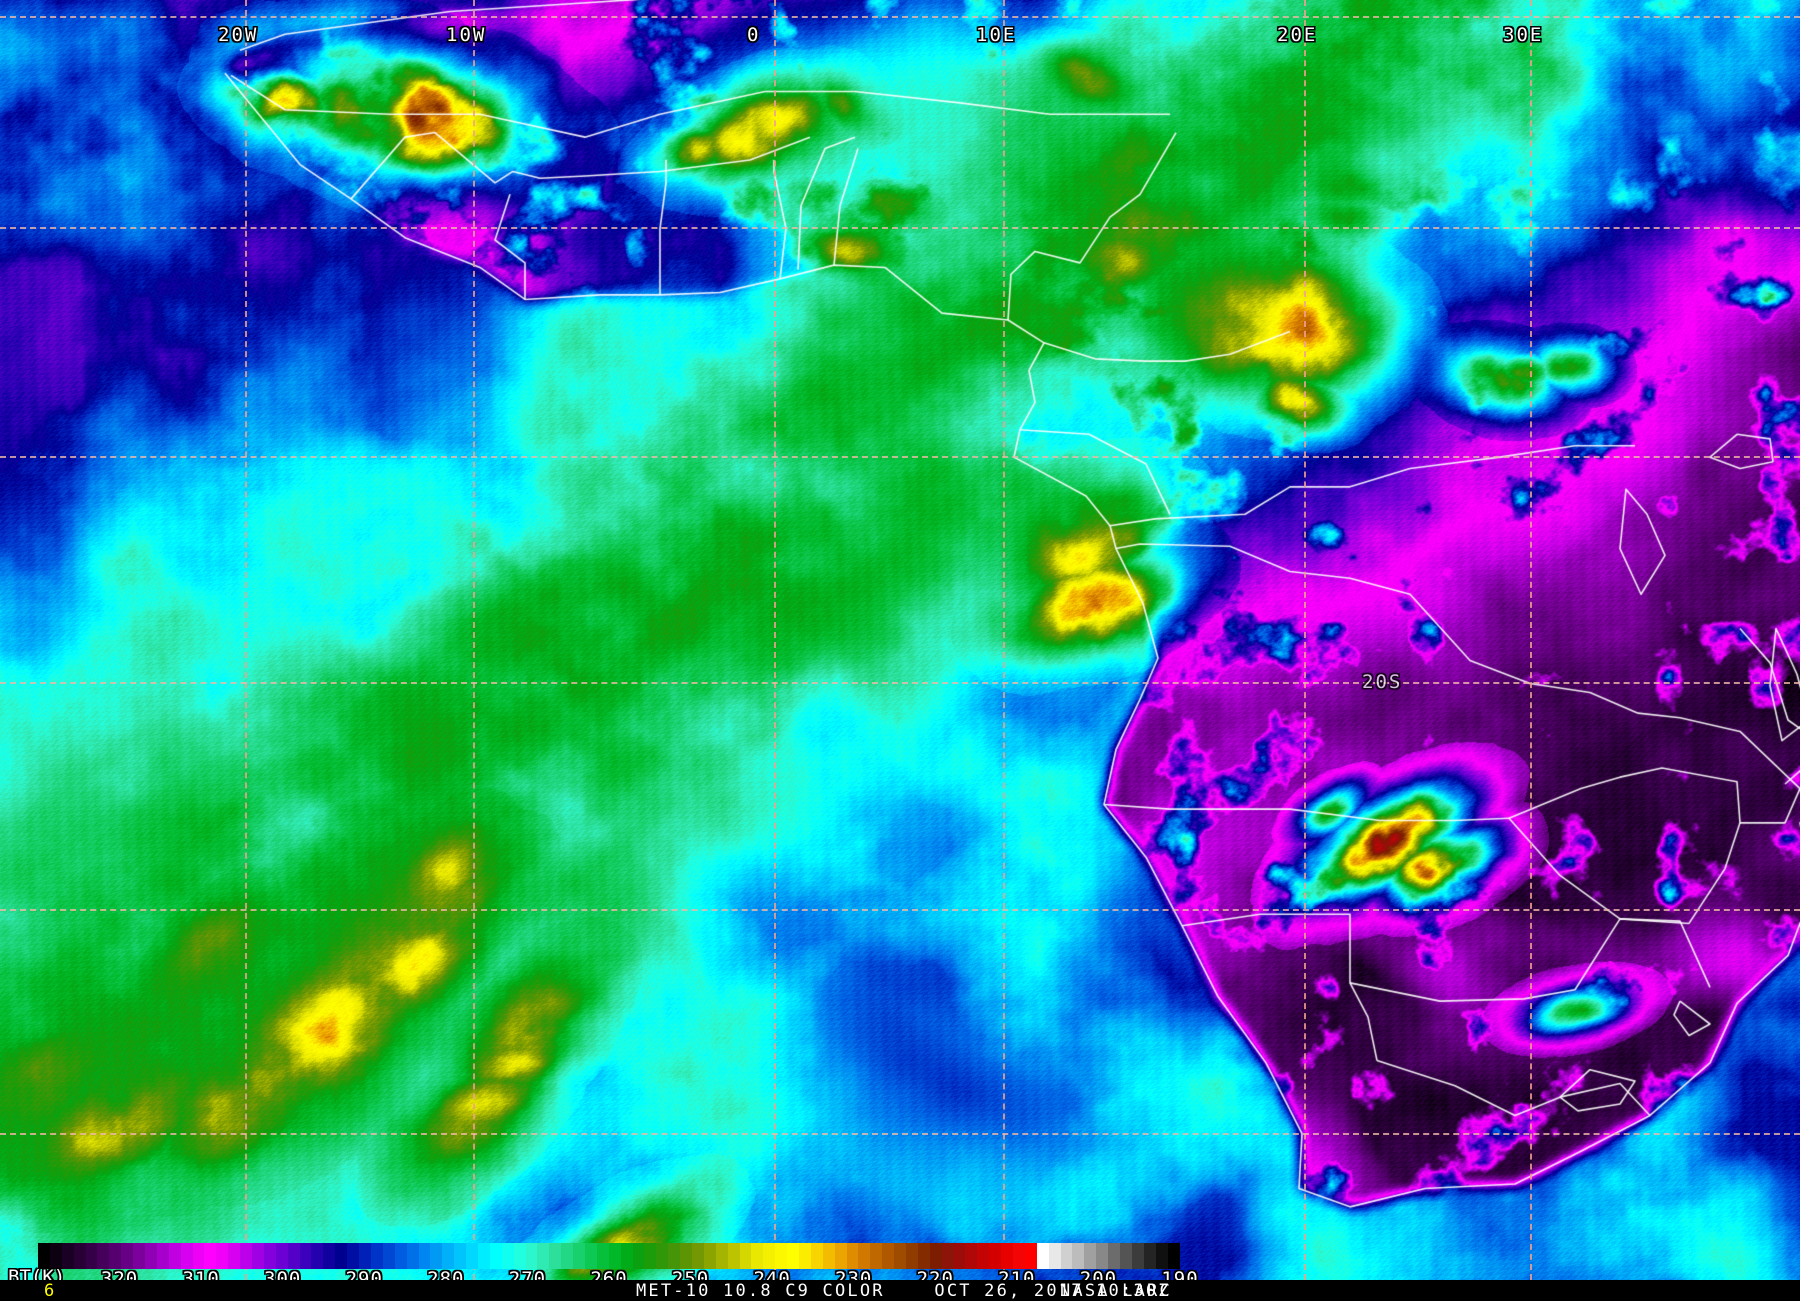  Describe the element at coordinates (903, 1291) in the screenshot. I see `product-caption: MET-10 10.8 C9 COLOR OCT 26, 2017 10:30Z` at that location.